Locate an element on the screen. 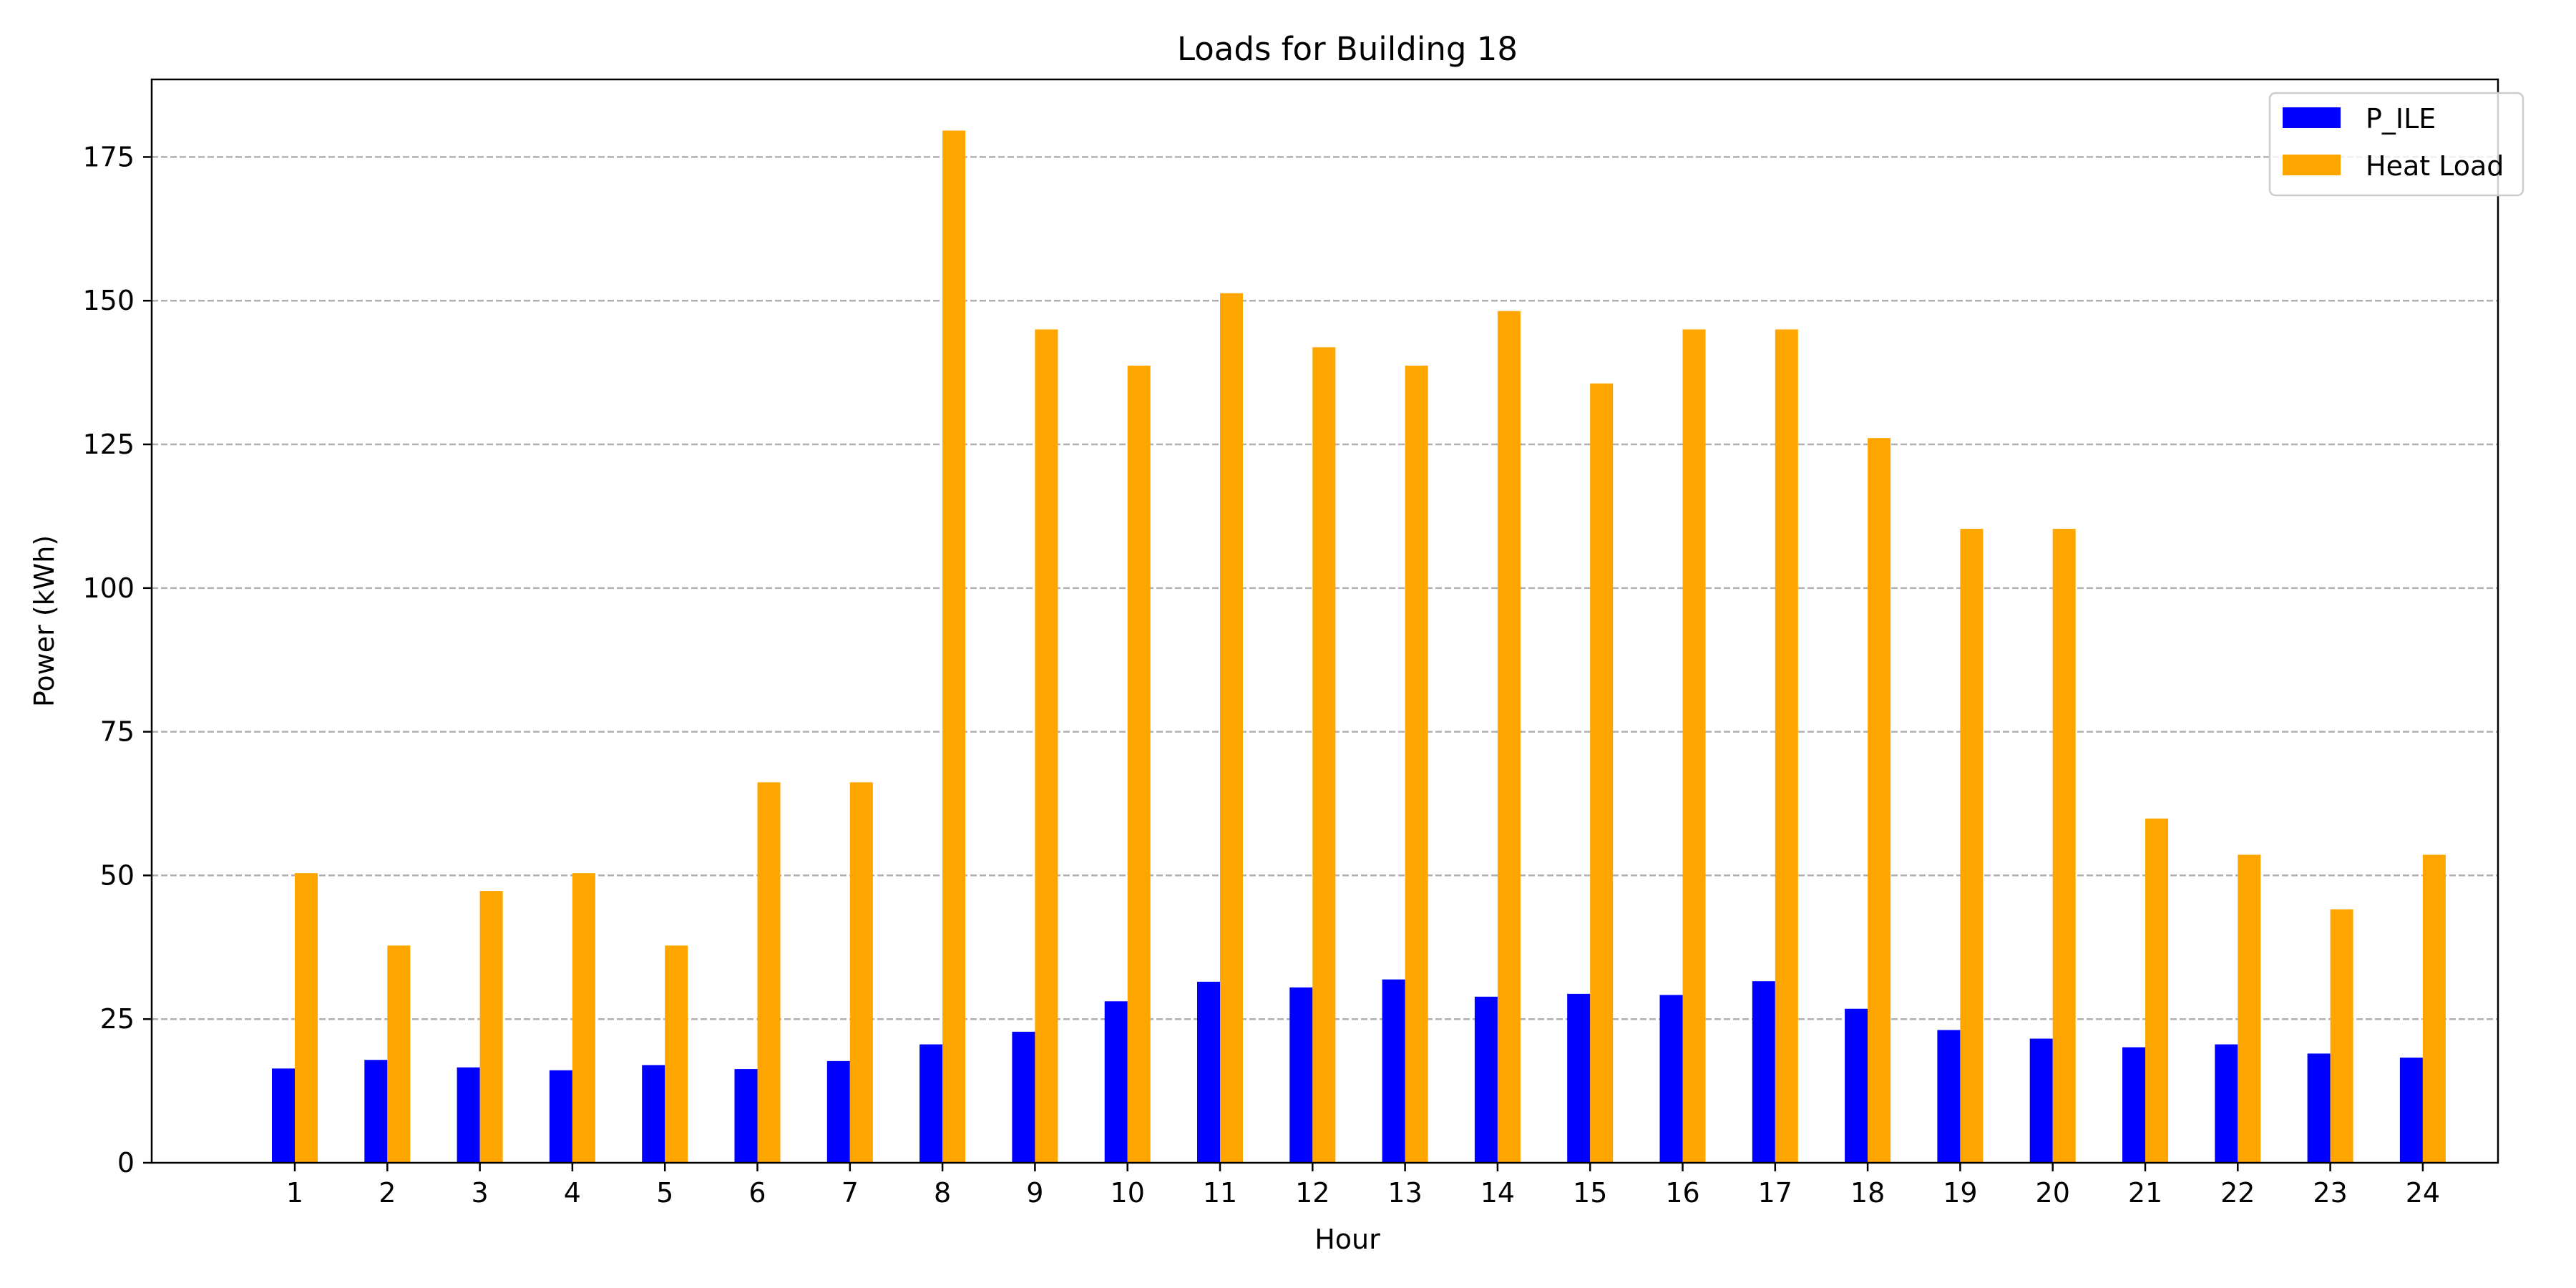 The width and height of the screenshot is (2576, 1288). y-axis: 0 25 50 75 100 125 150 175 is located at coordinates (117, 660).